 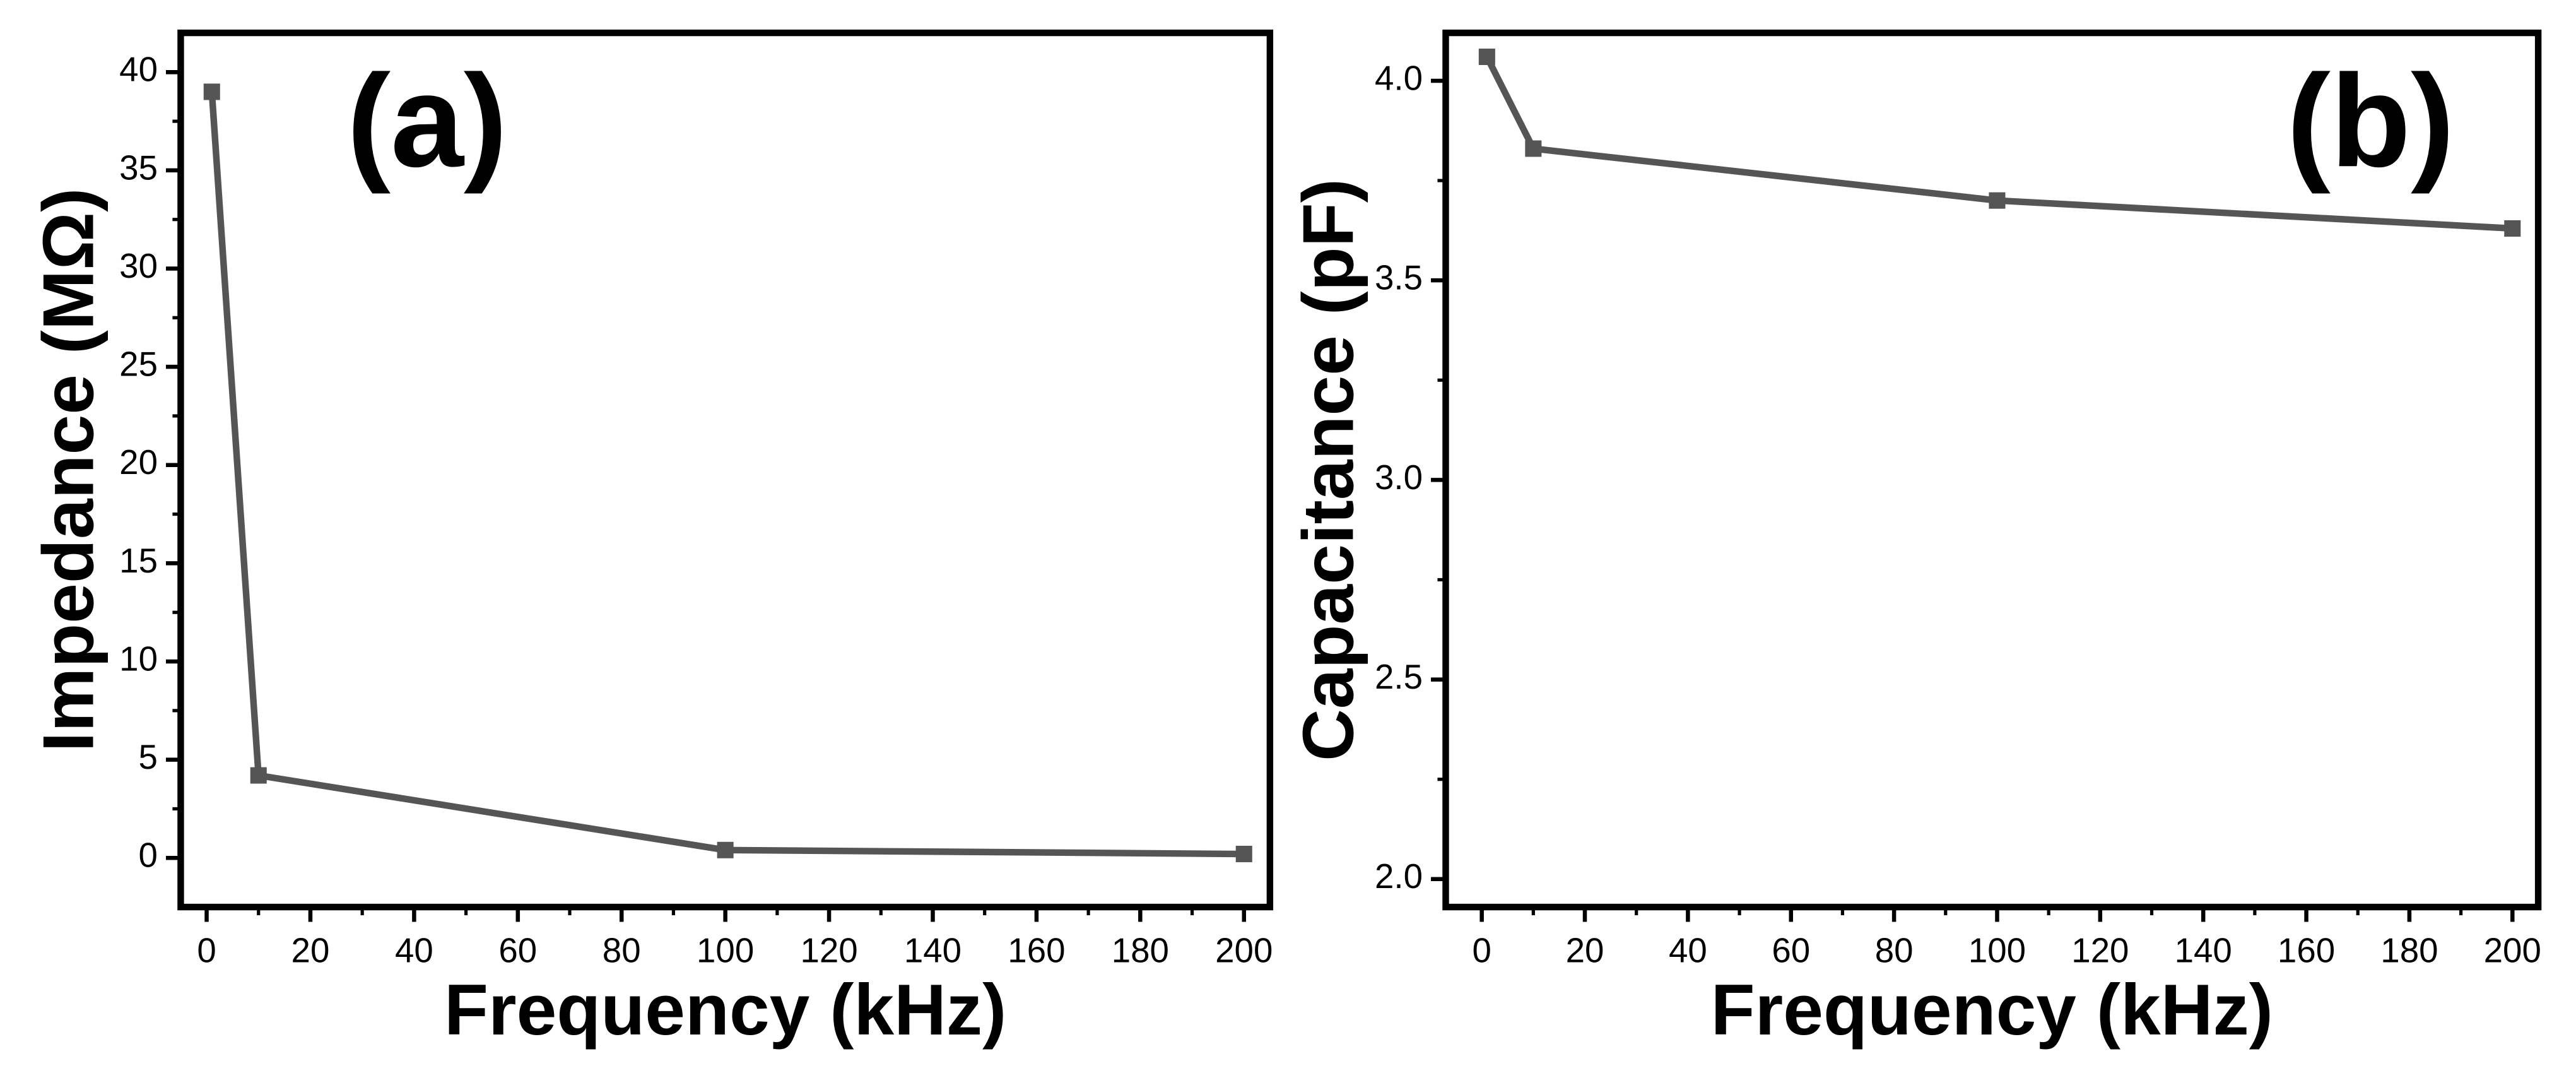 I want to click on y-tick-label: 5, so click(x=148, y=757).